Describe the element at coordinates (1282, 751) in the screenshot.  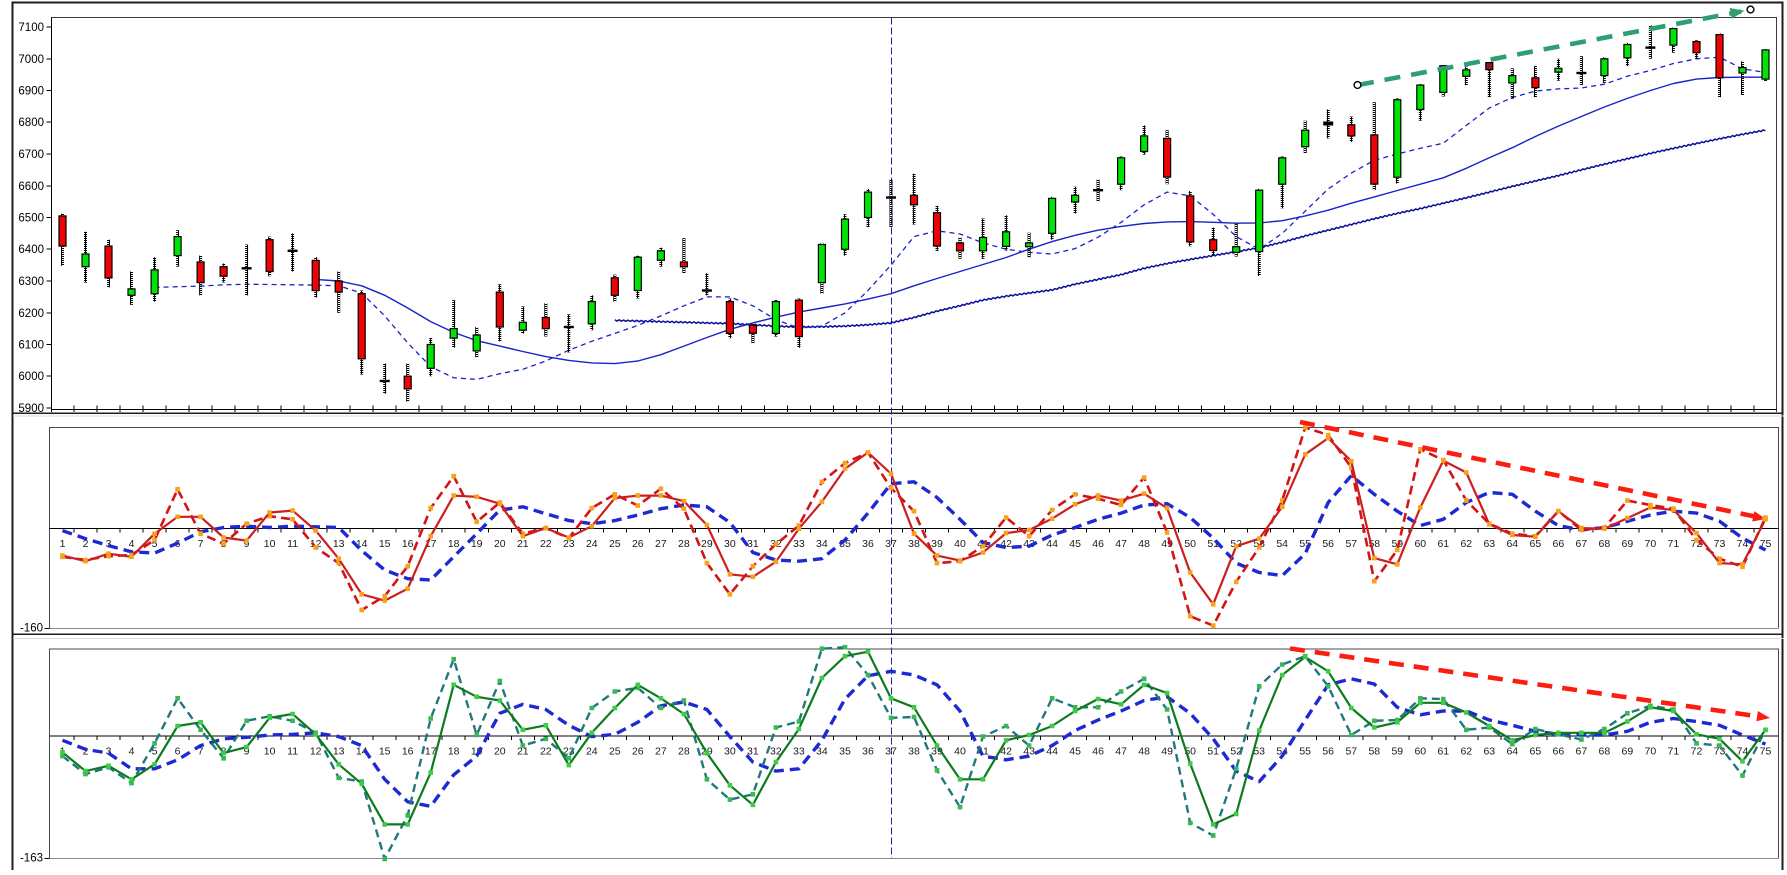
I see `svg-text: 54` at that location.